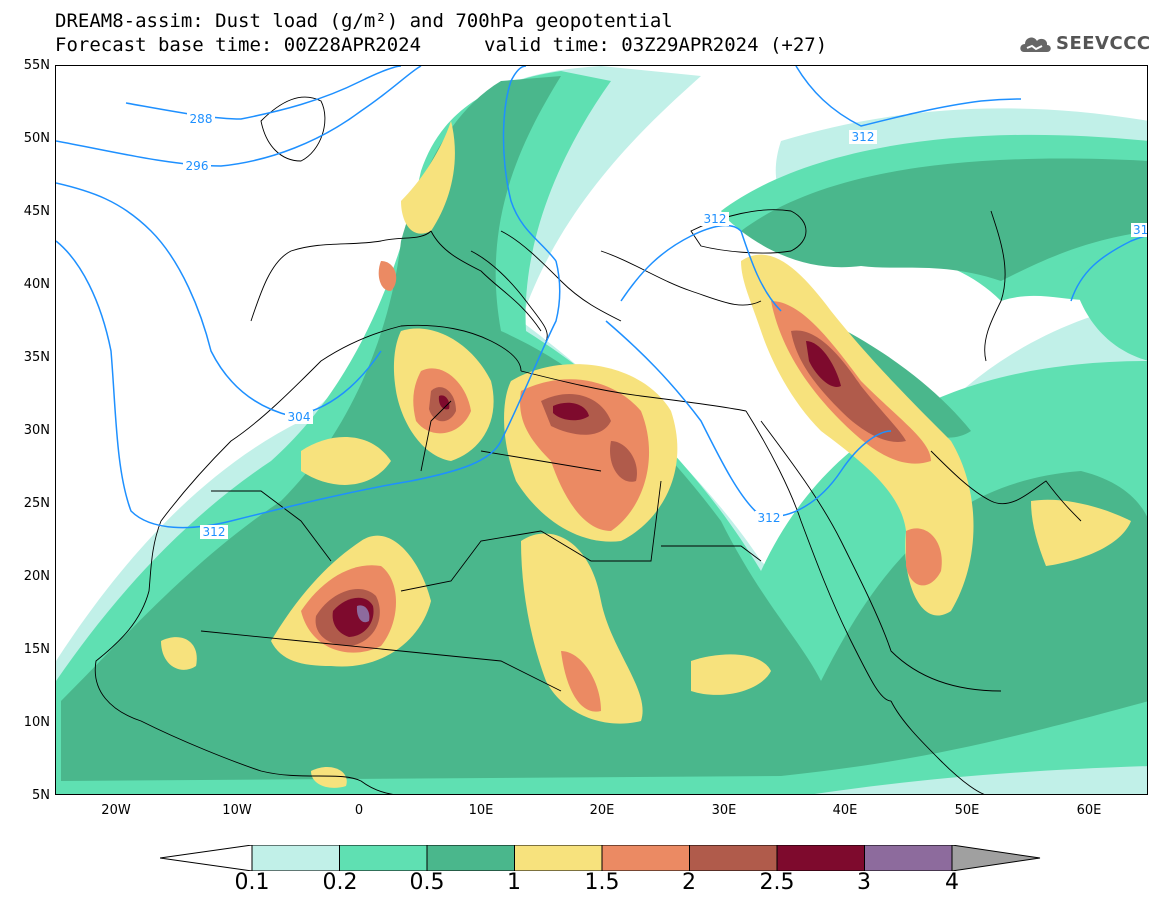  What do you see at coordinates (427, 882) in the screenshot?
I see `colorbar-label: 0.5` at bounding box center [427, 882].